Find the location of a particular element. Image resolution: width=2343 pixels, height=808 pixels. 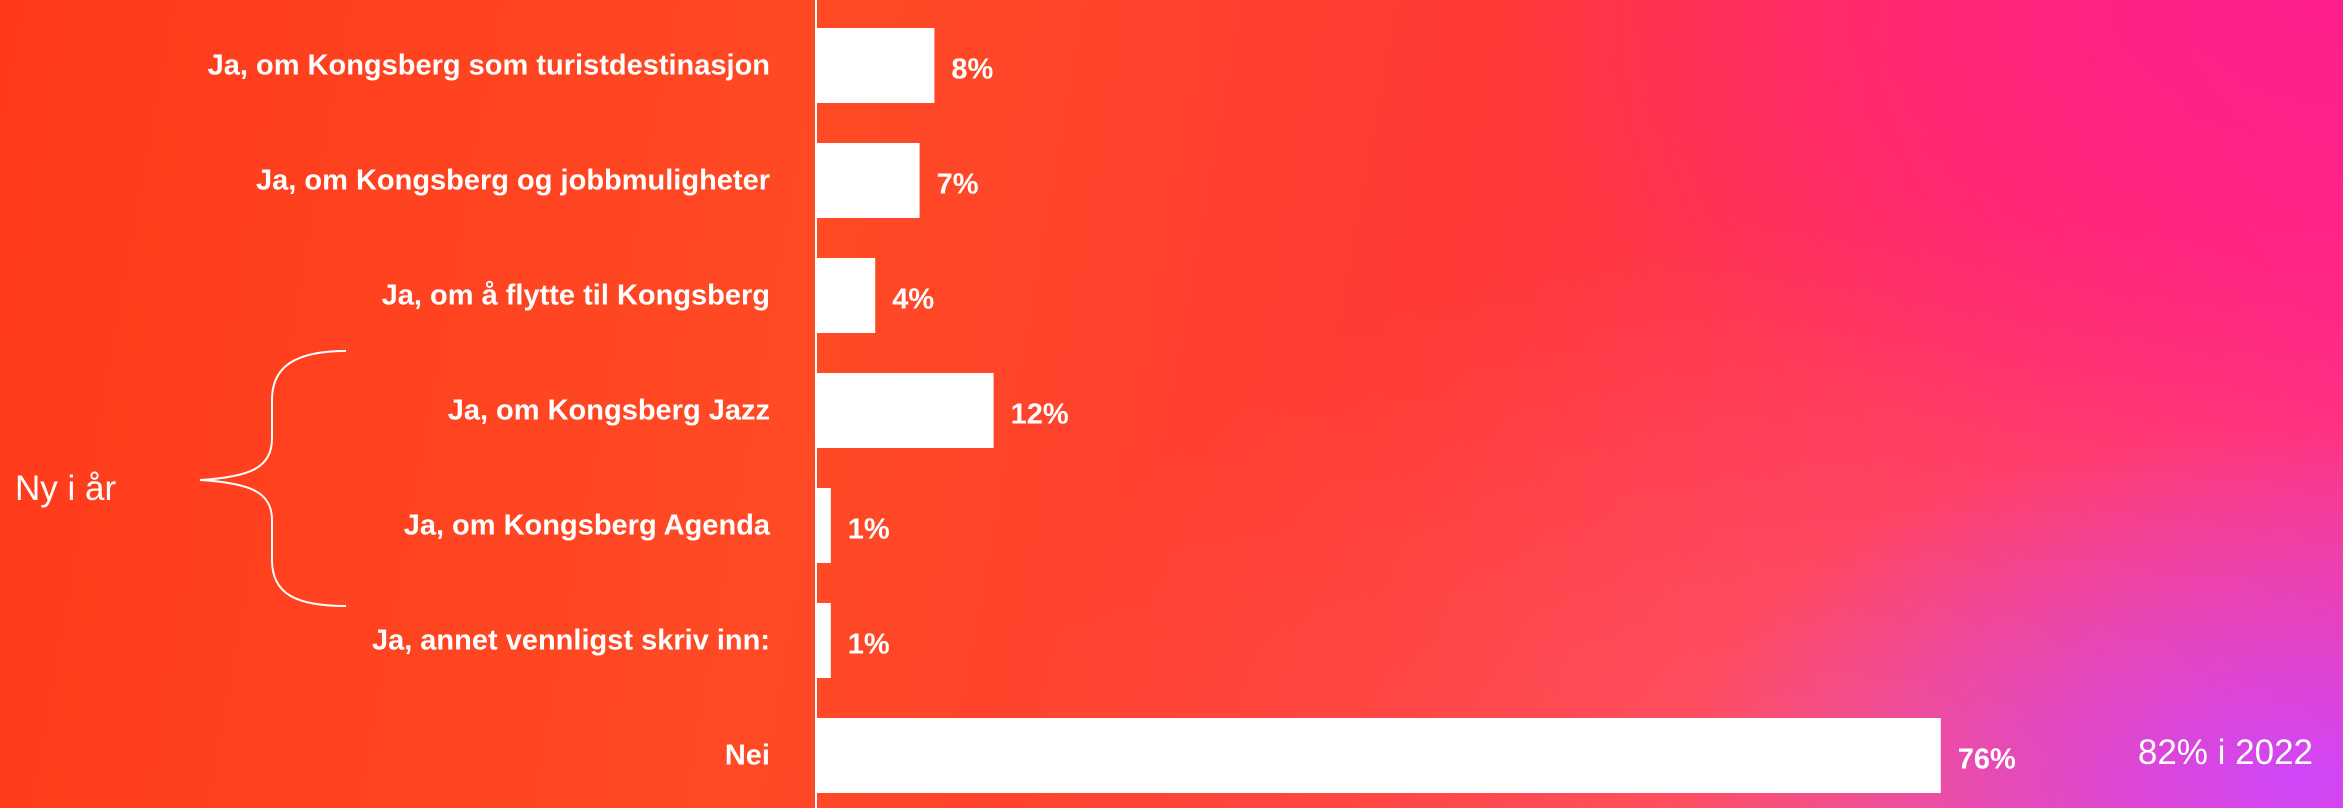

category-label: Ja, annet vennligst skriv inn: is located at coordinates (571, 641).